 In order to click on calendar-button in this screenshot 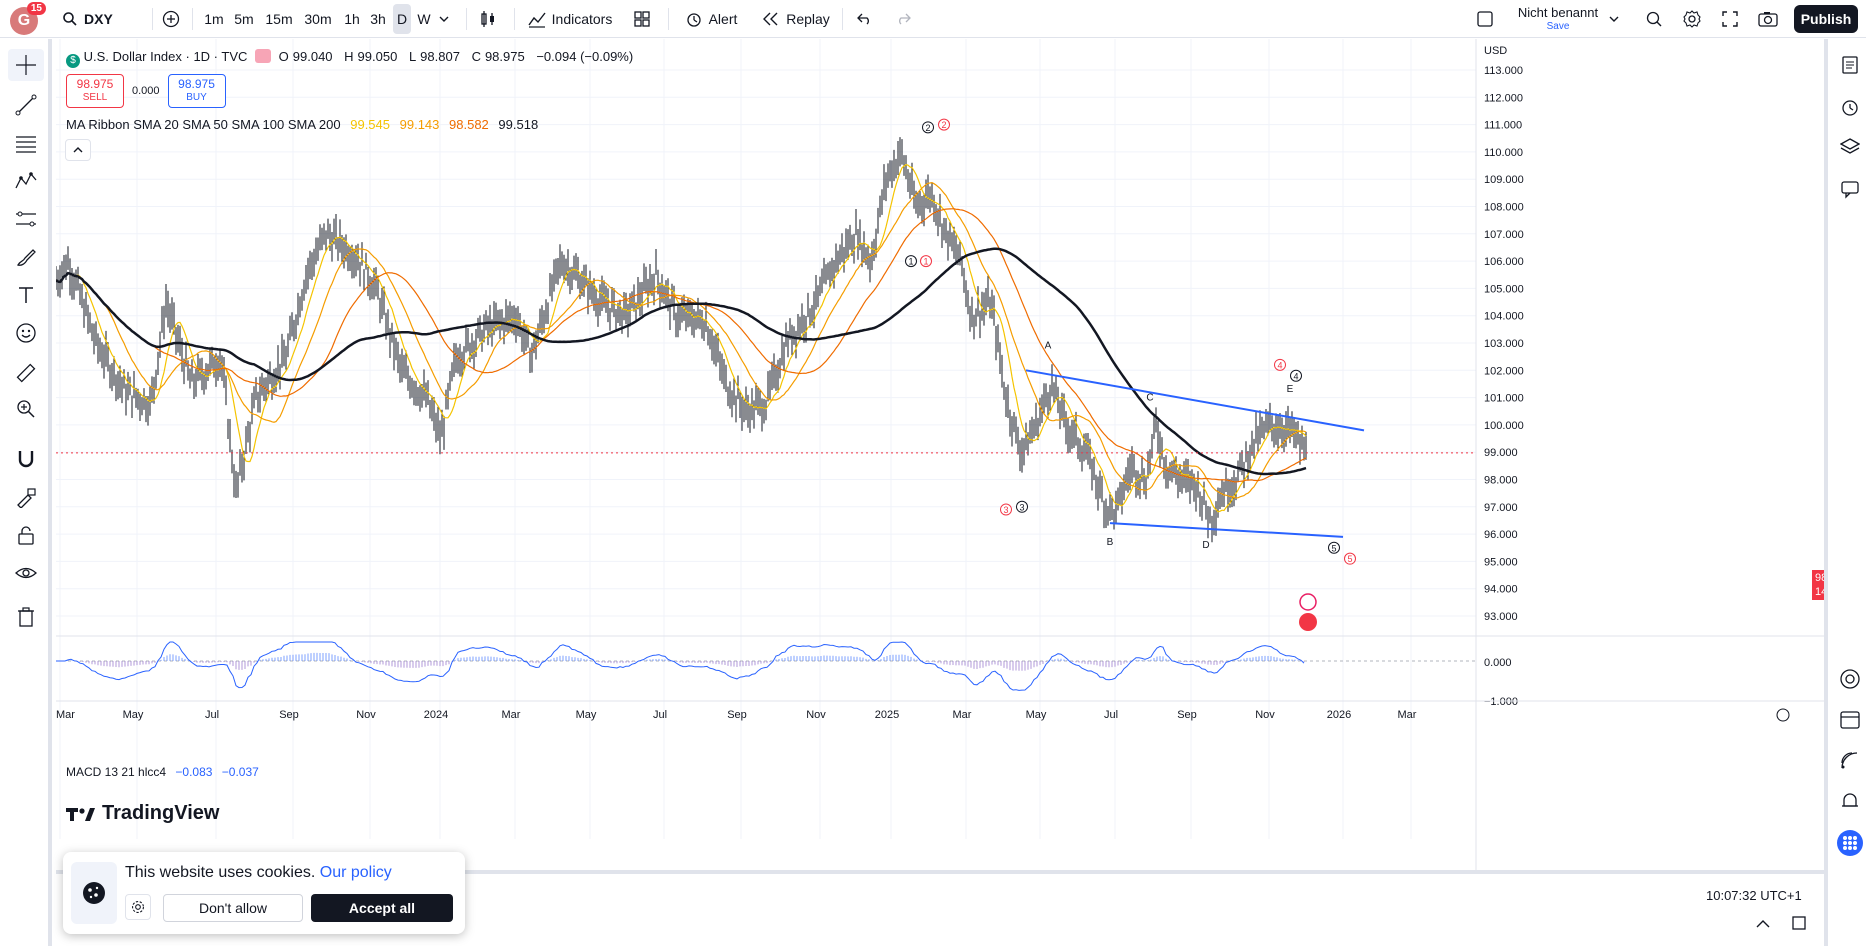, I will do `click(1850, 719)`.